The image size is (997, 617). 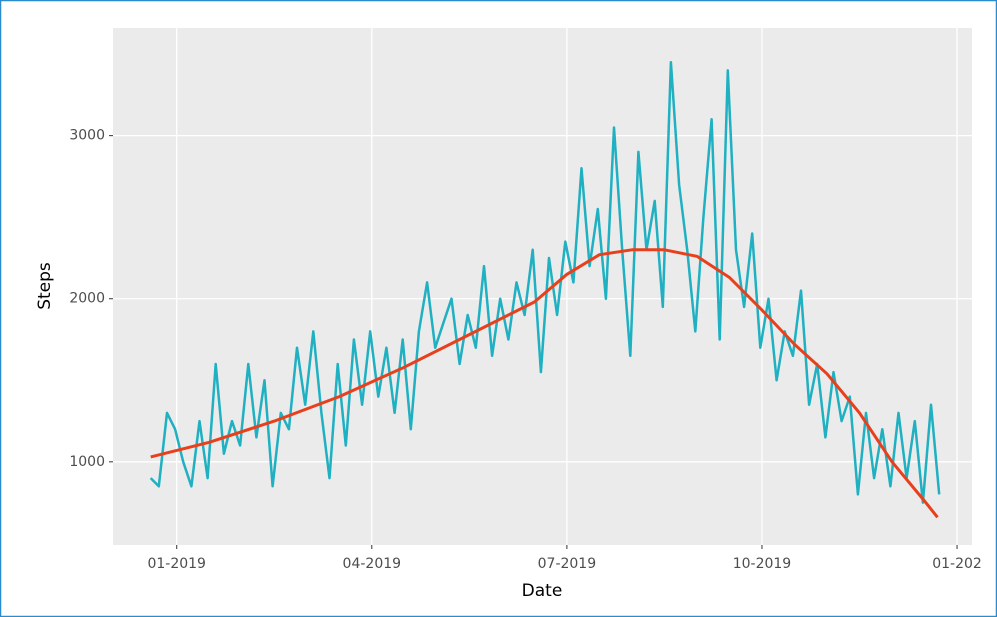 I want to click on x-tick-label: 10-2019, so click(x=762, y=564).